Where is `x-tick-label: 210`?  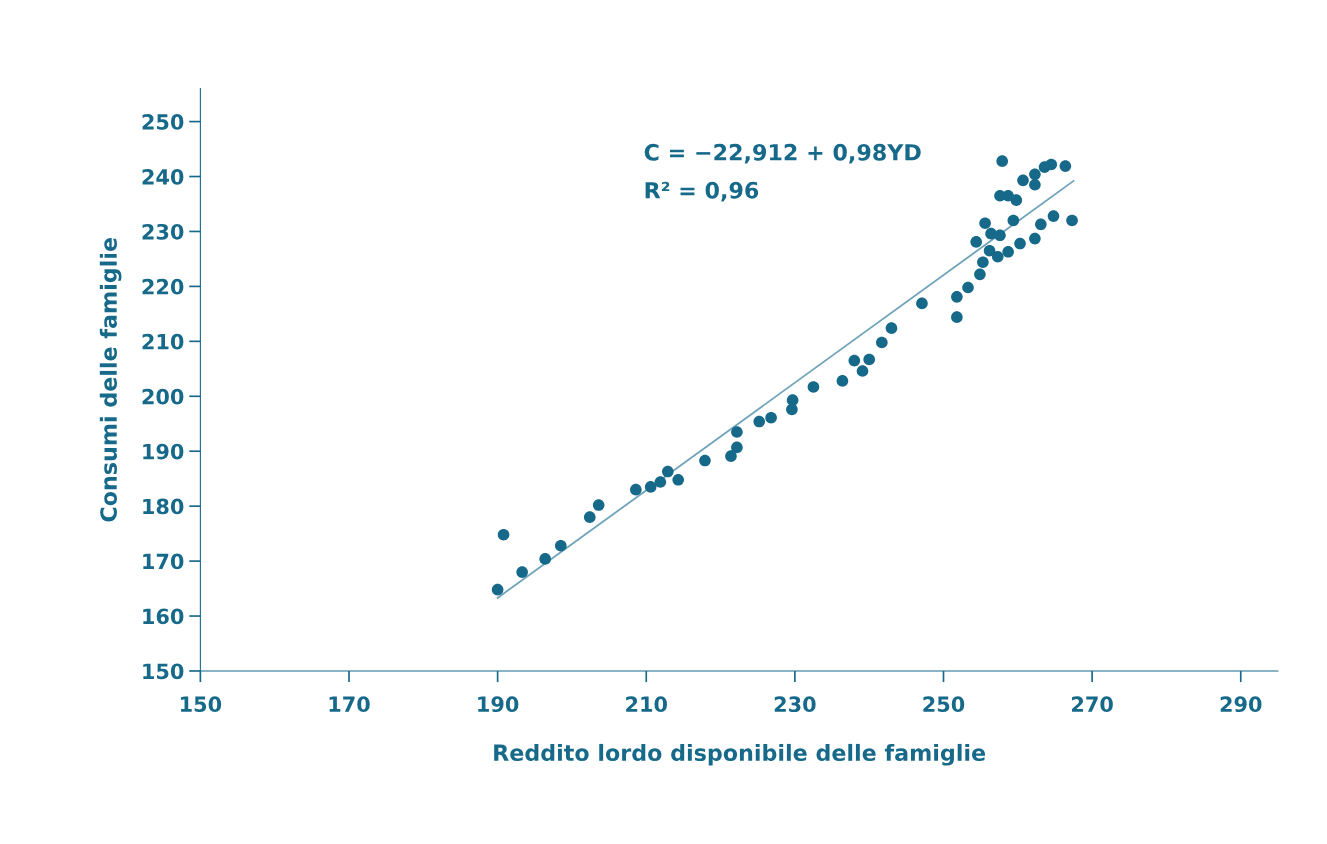 x-tick-label: 210 is located at coordinates (646, 704).